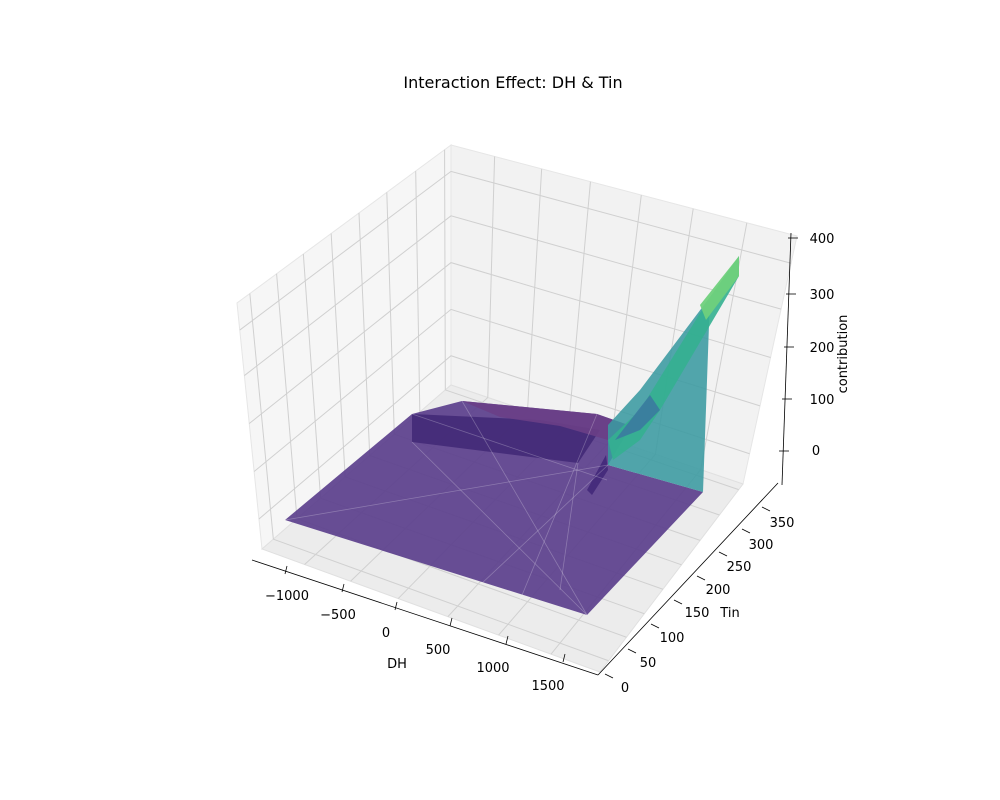 This screenshot has height=800, width=1000. Describe the element at coordinates (625, 688) in the screenshot. I see `y-tick-label: 0` at that location.